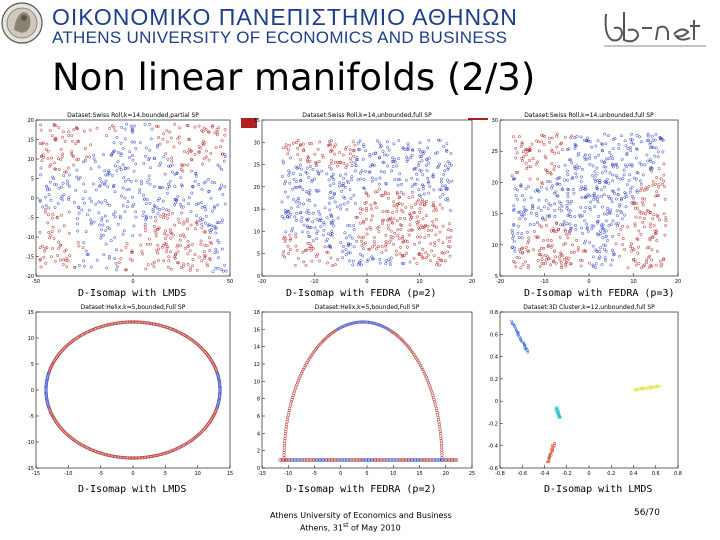 The width and height of the screenshot is (720, 540). Describe the element at coordinates (257, 348) in the screenshot. I see `y-tick-label: 14` at that location.